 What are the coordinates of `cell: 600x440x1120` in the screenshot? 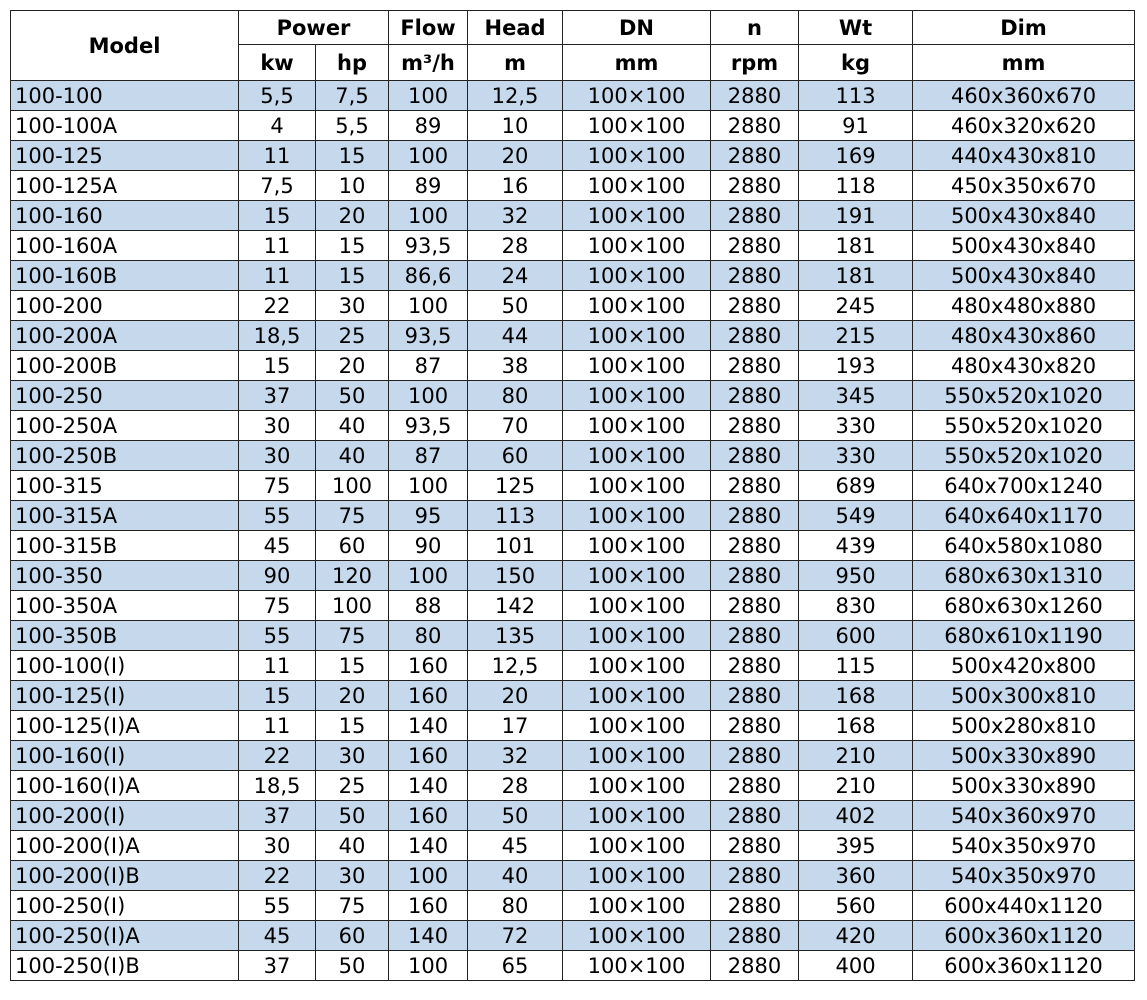 It's located at (1024, 905).